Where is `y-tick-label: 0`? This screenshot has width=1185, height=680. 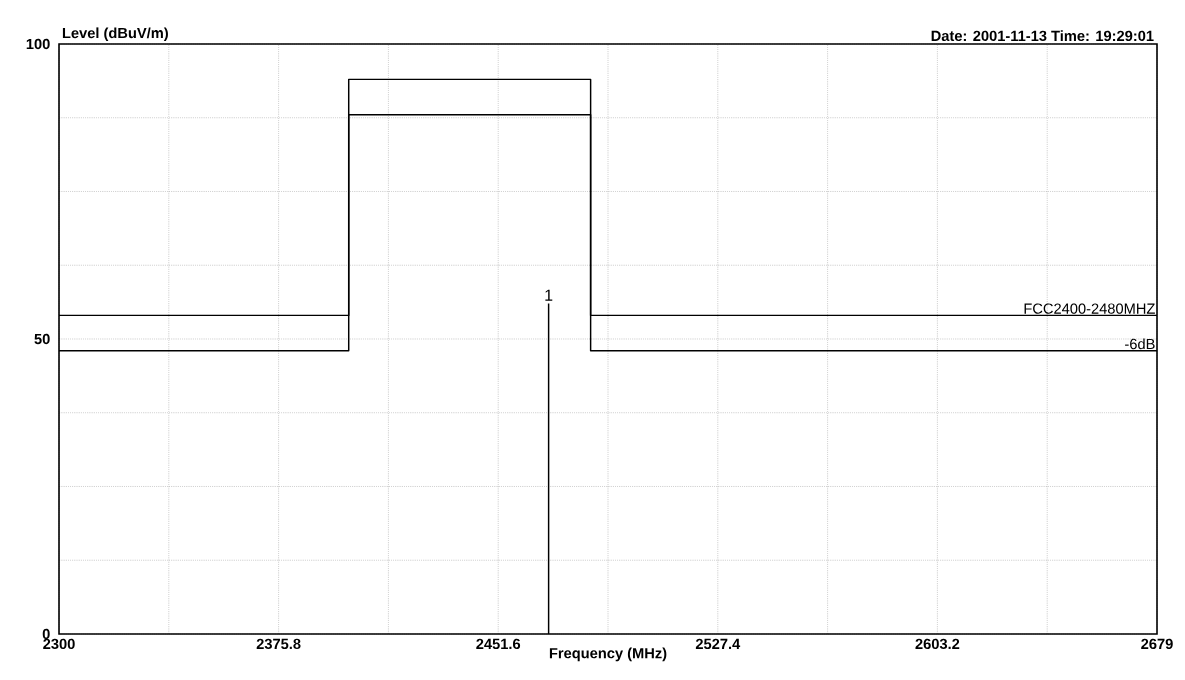 y-tick-label: 0 is located at coordinates (46, 634).